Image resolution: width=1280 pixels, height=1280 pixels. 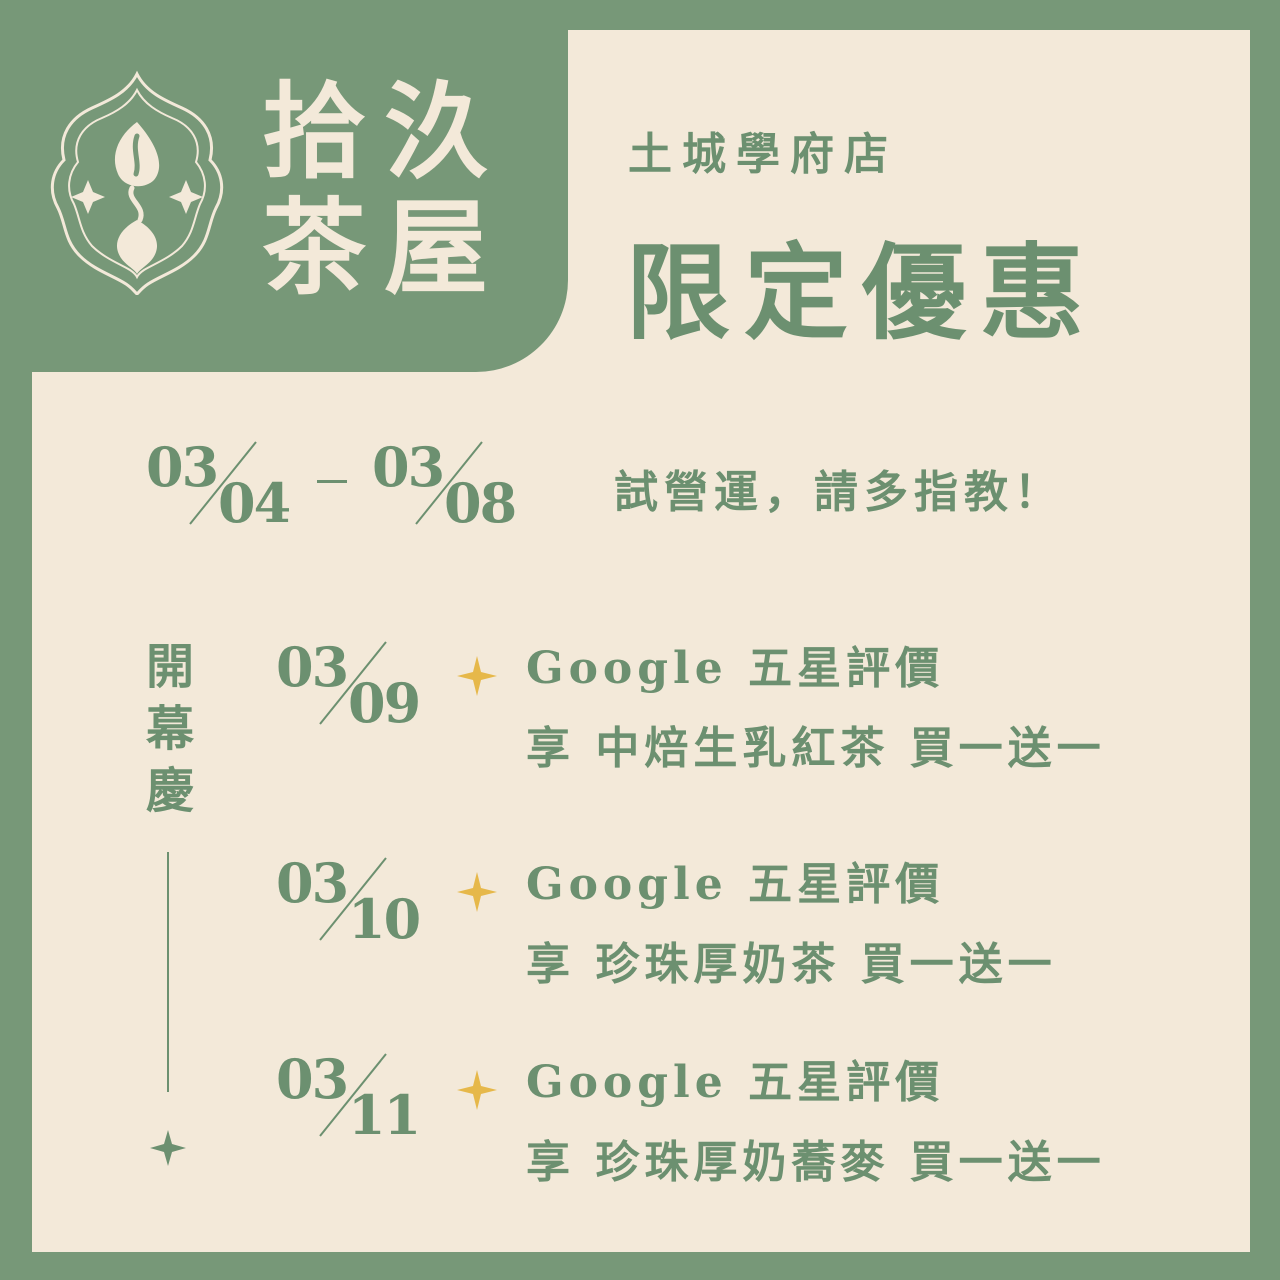 I want to click on trial-end-date: 03 08, so click(x=457, y=490).